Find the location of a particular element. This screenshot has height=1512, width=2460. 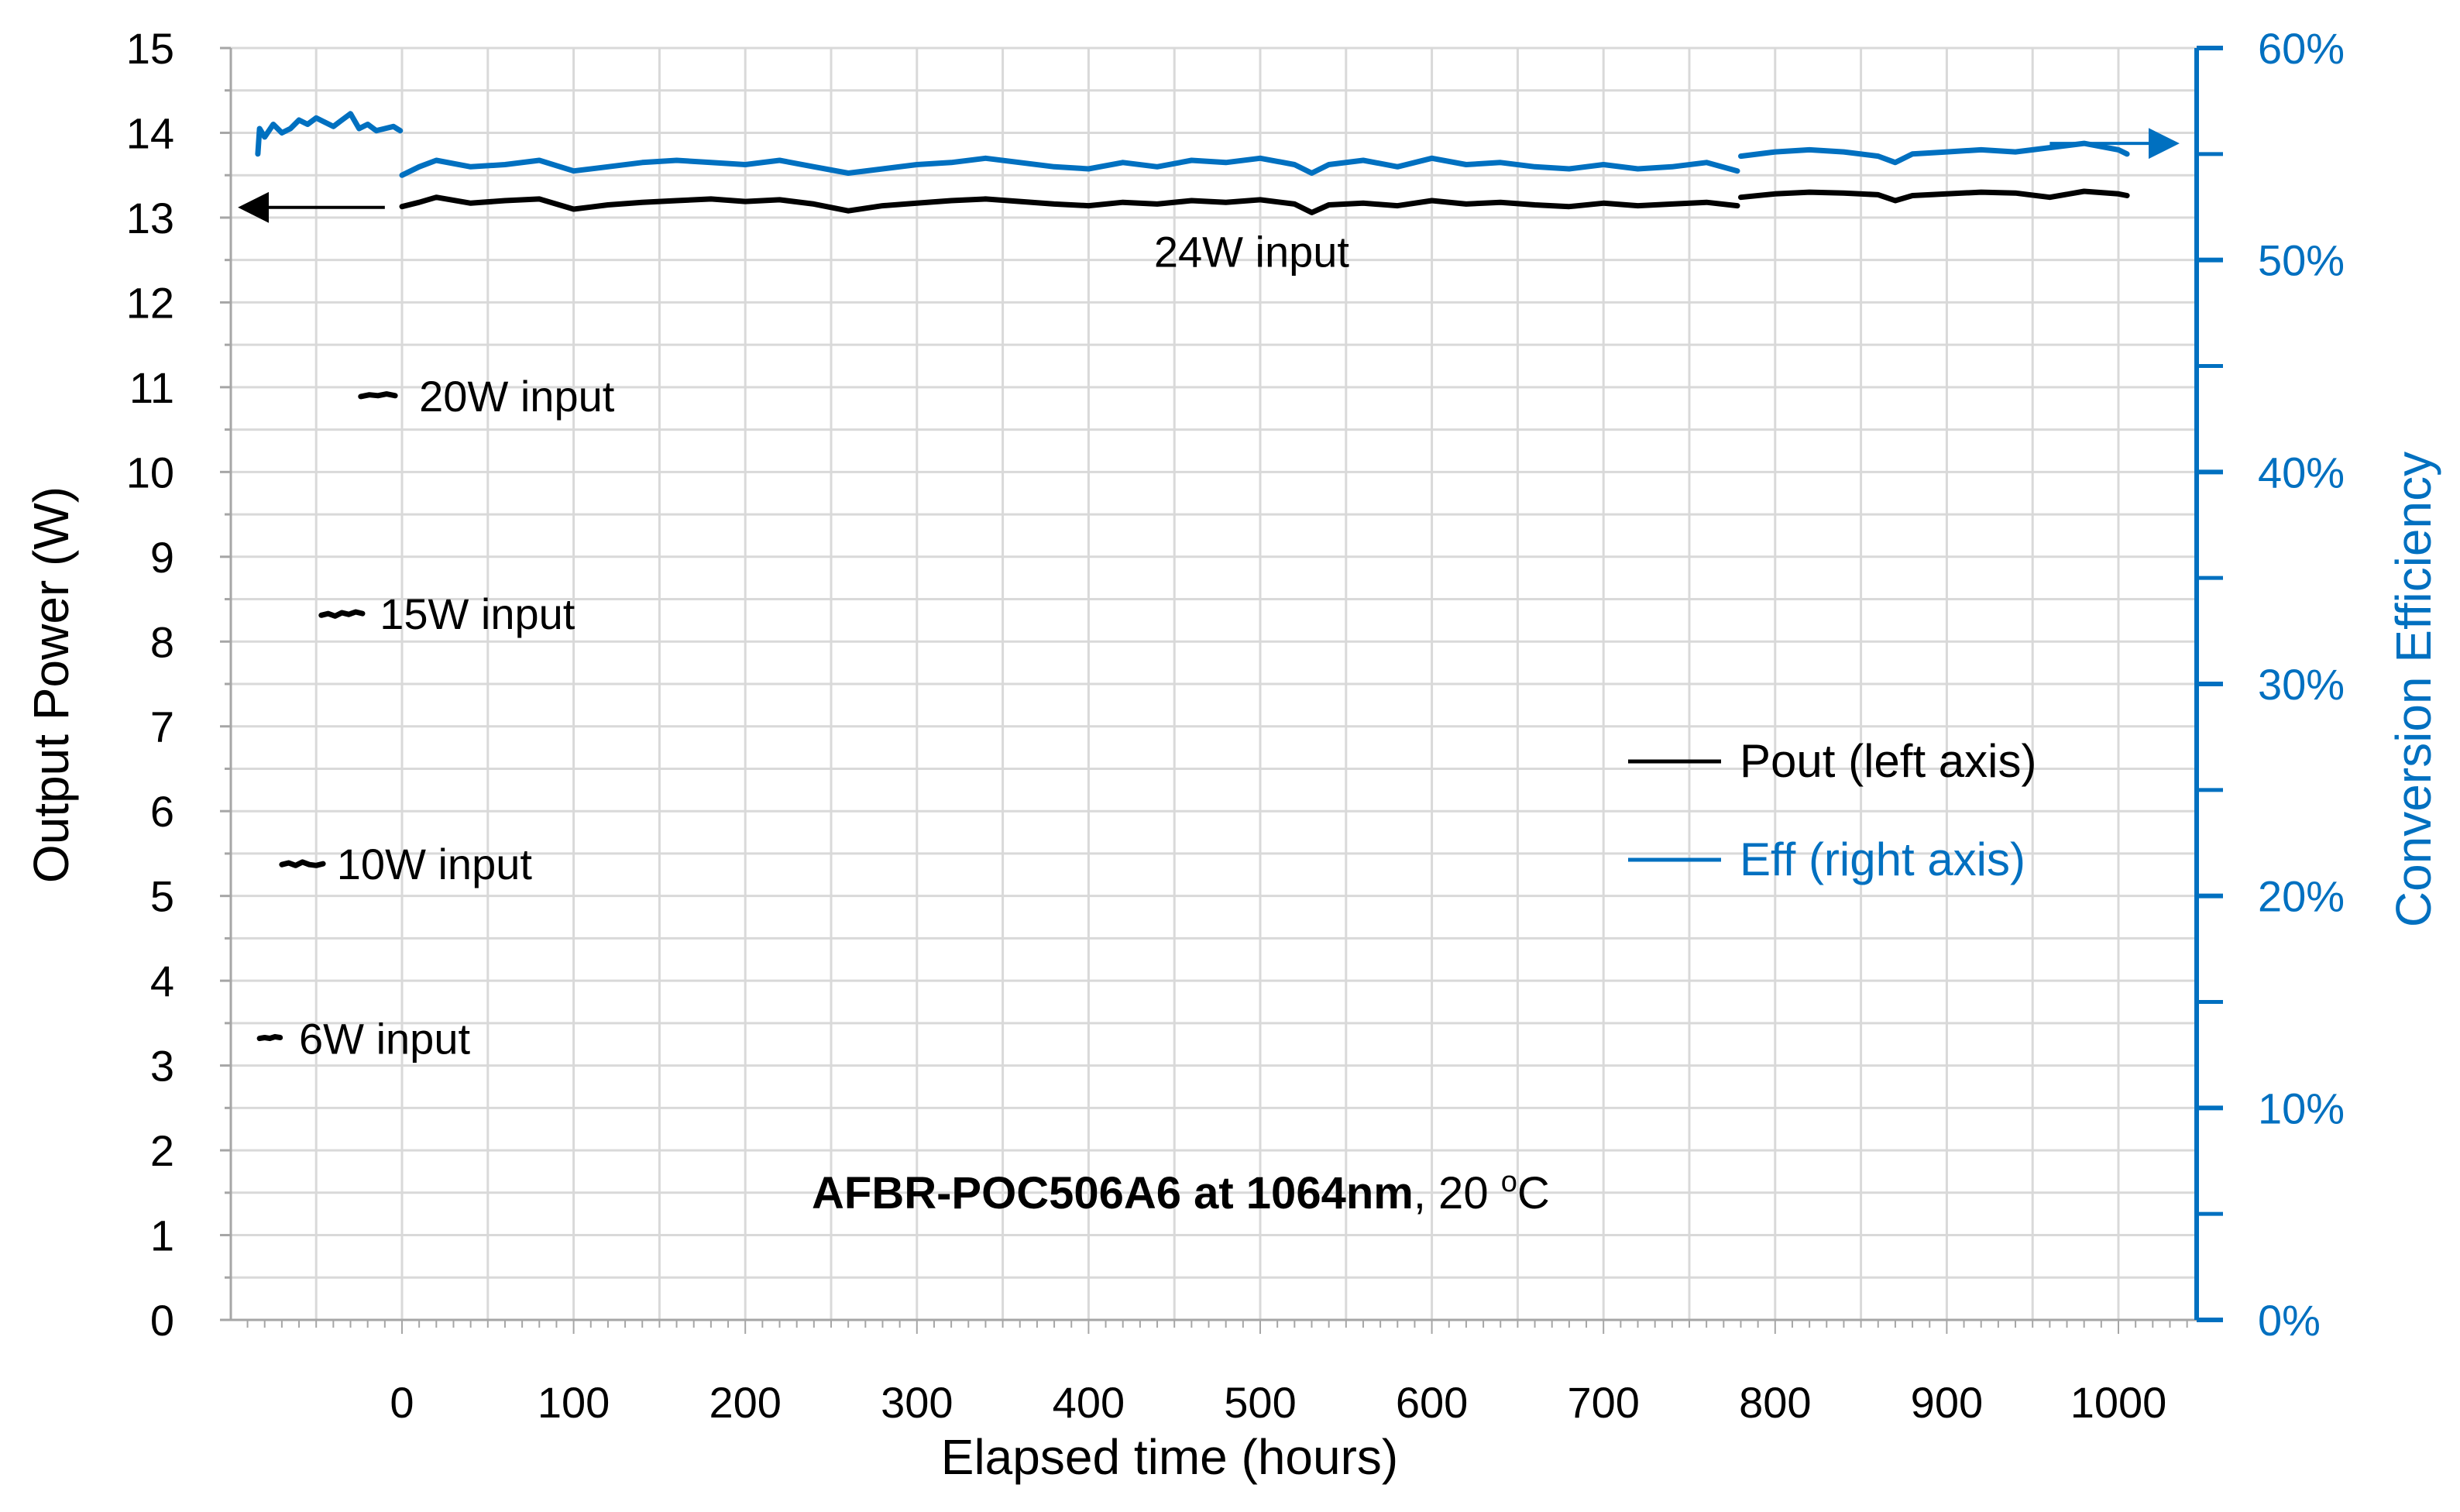

right-tick-label: 10% is located at coordinates (2302, 1108).